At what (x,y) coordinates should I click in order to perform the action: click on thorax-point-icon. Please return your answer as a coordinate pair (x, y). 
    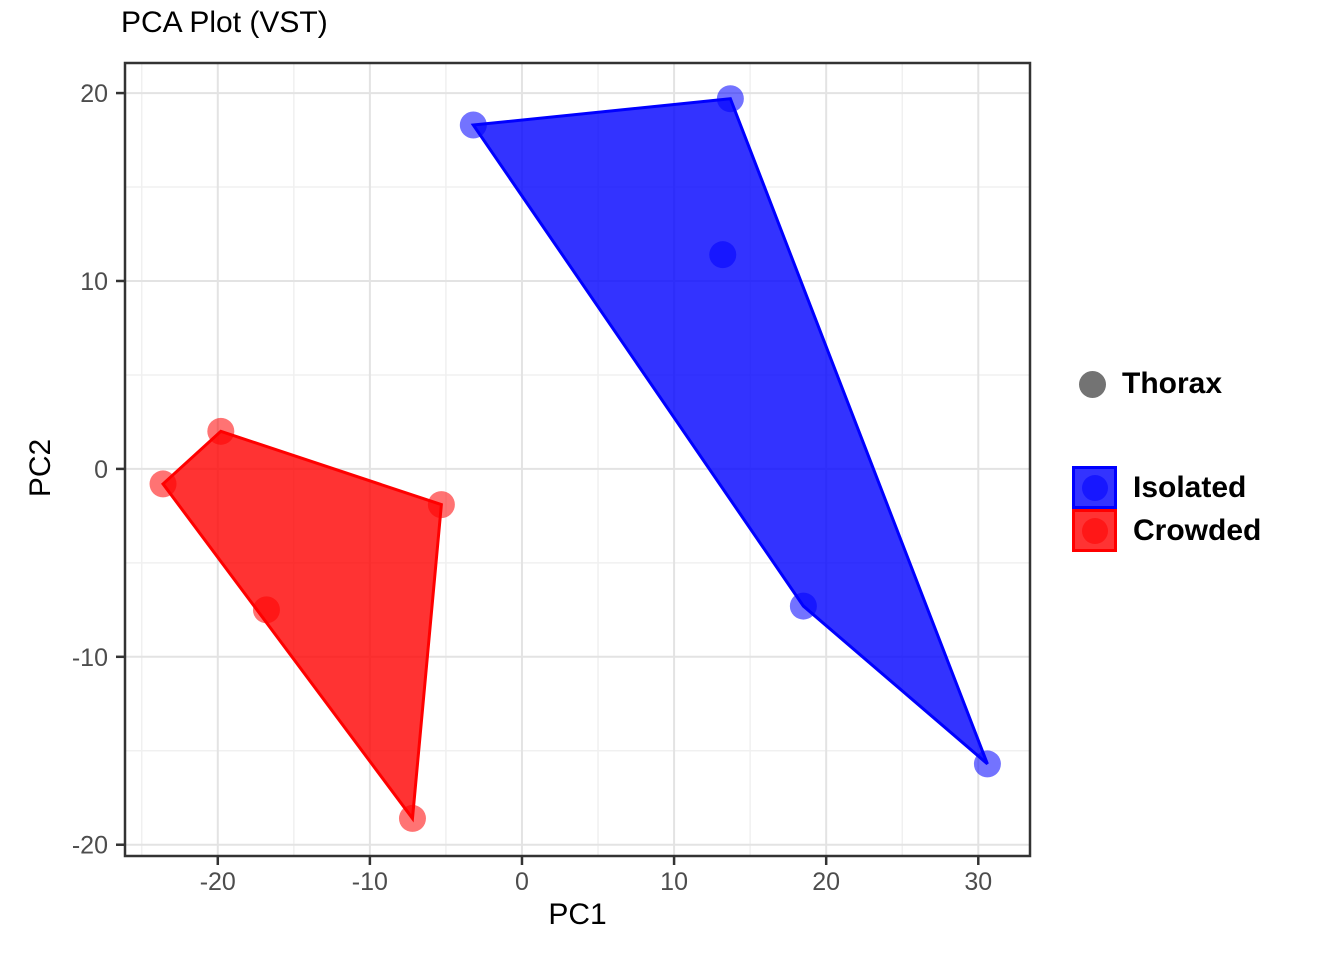
    Looking at the image, I should click on (1092, 384).